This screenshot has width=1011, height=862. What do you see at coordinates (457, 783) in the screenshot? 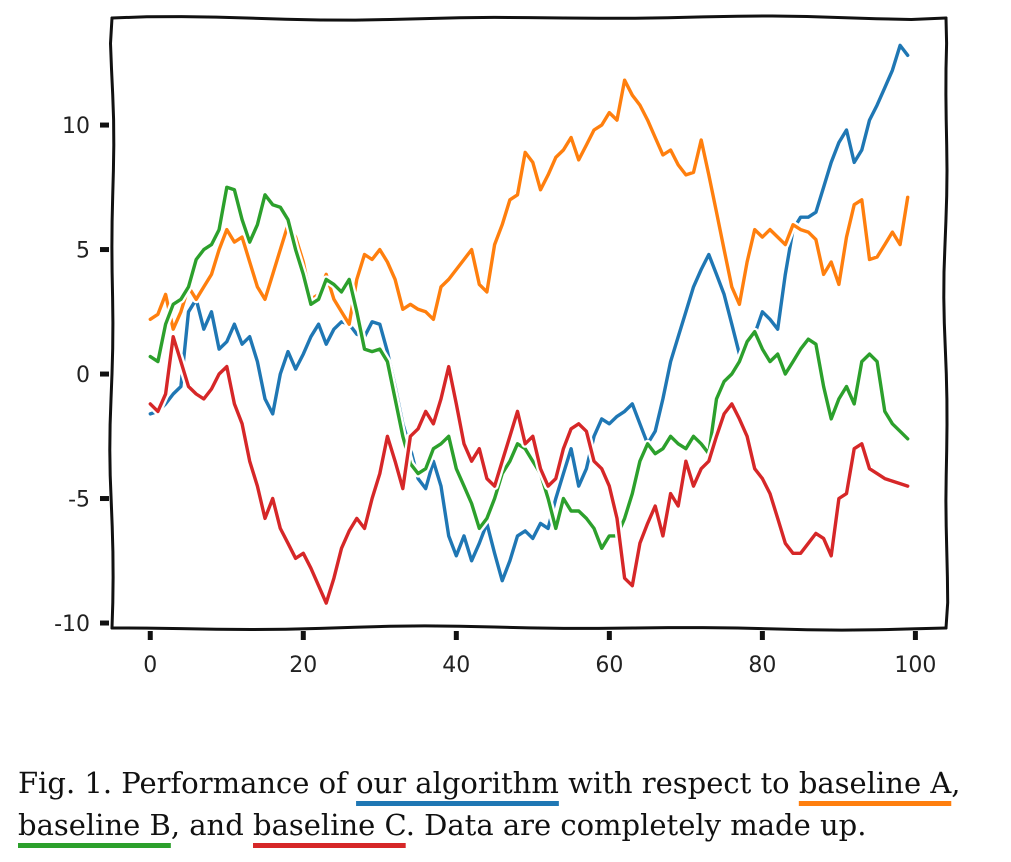
I see `caption-our-algorithm: our algorithm` at bounding box center [457, 783].